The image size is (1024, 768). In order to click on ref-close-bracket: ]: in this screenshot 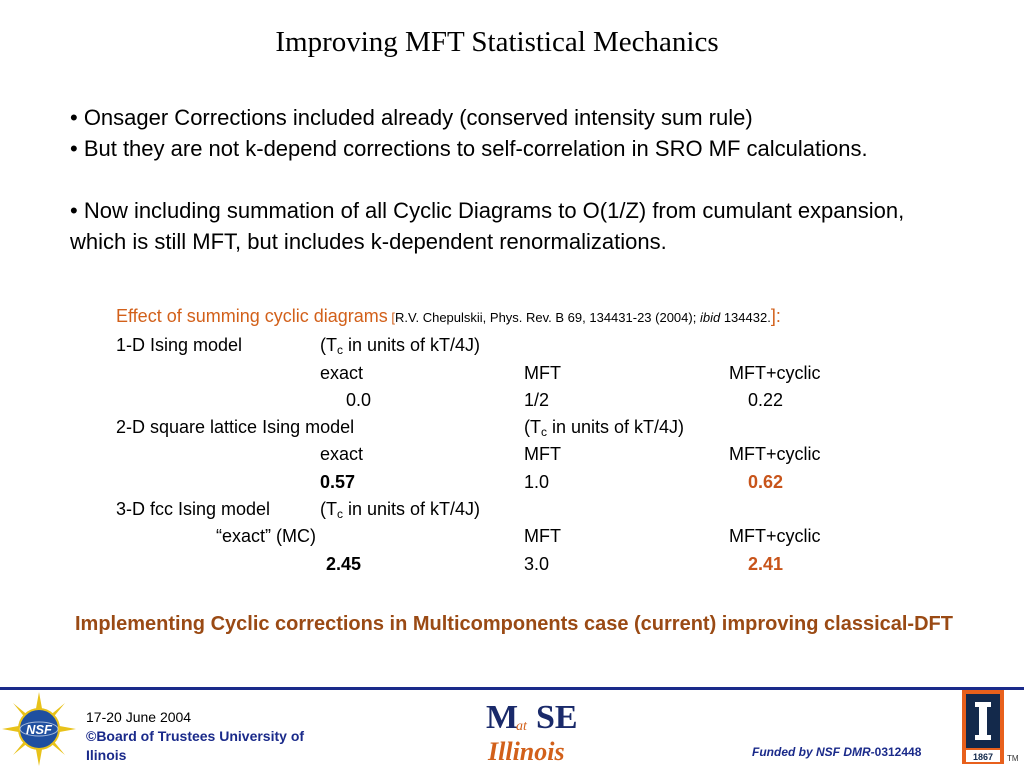, I will do `click(775, 316)`.